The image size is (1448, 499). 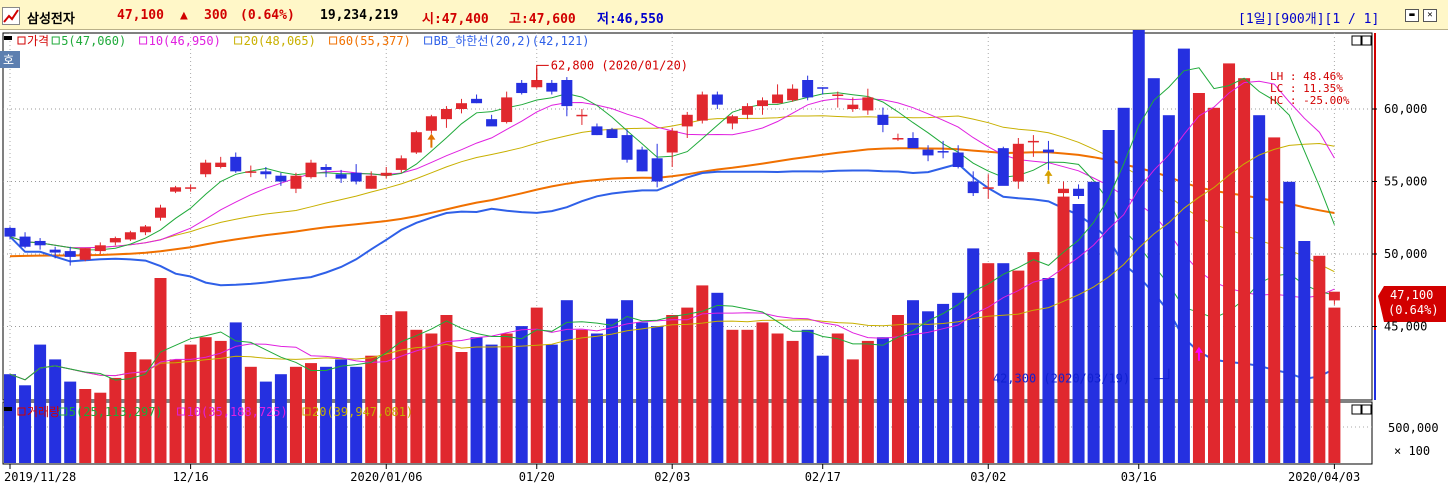 What do you see at coordinates (1161, 374) in the screenshot?
I see `low-pointer` at bounding box center [1161, 374].